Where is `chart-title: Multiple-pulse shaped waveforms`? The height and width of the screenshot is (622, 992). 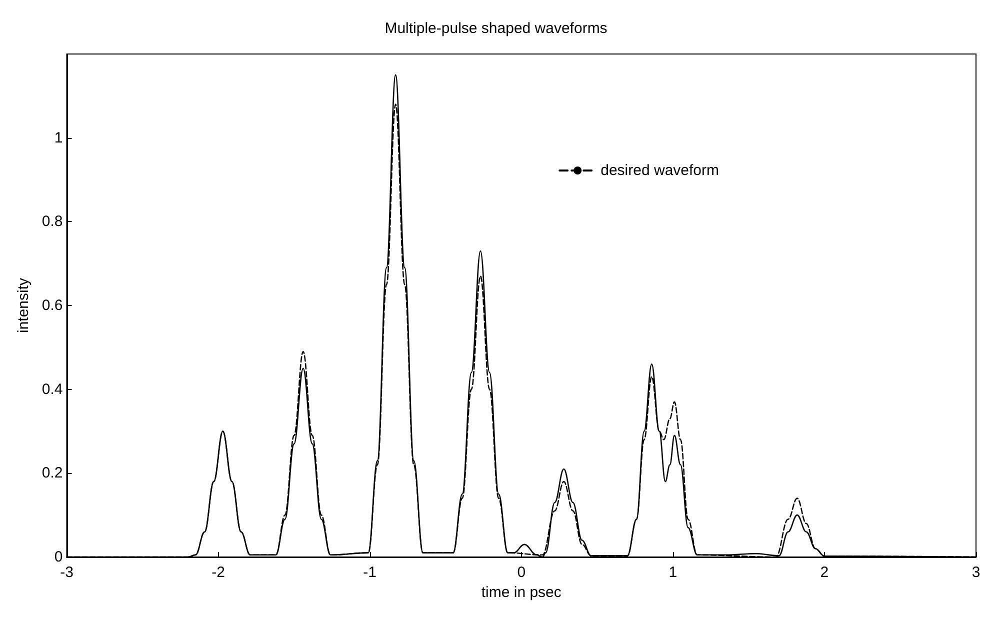
chart-title: Multiple-pulse shaped waveforms is located at coordinates (496, 28).